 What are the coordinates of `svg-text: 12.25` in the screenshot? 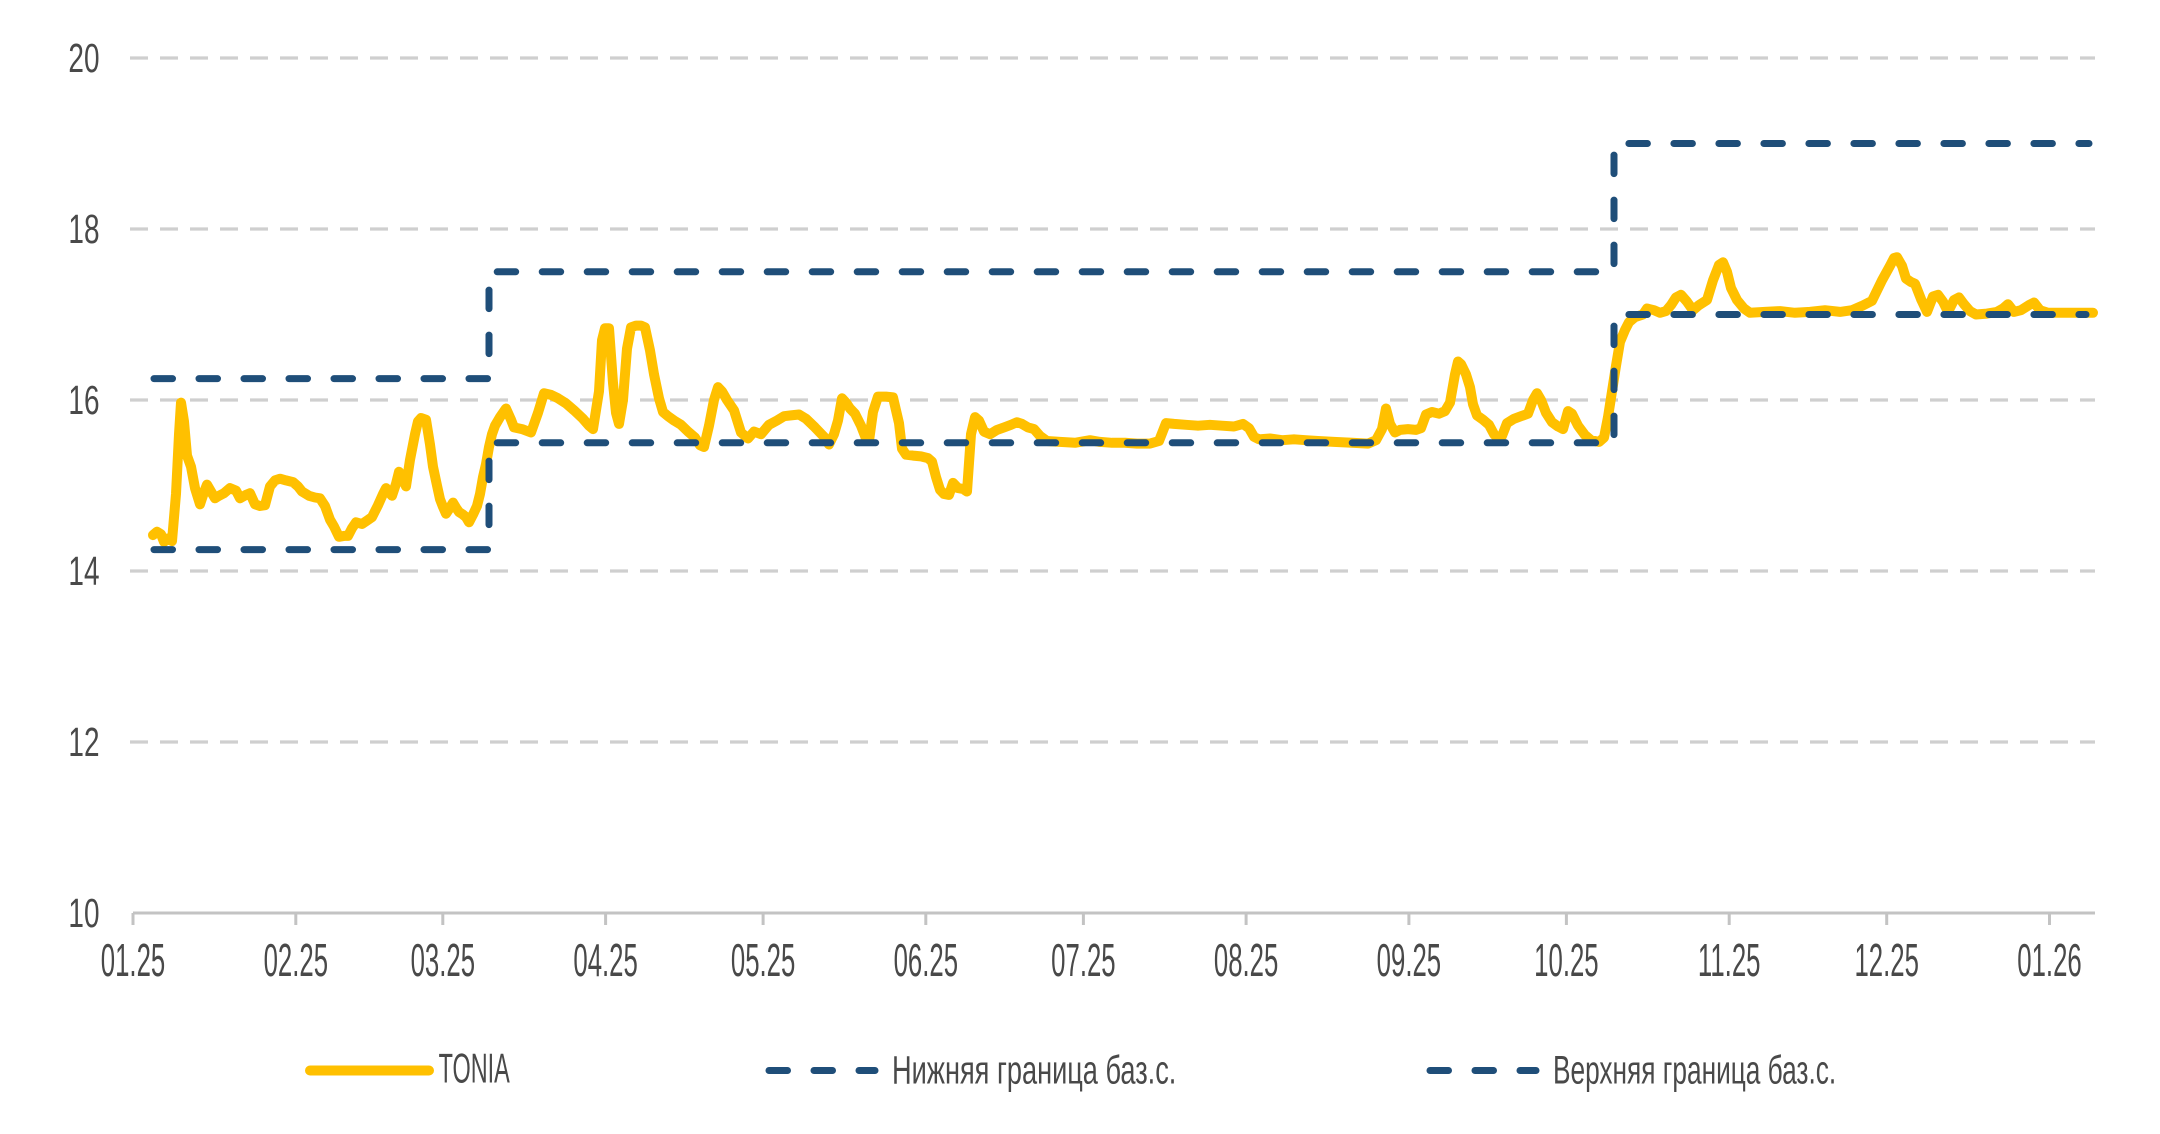 It's located at (1886, 960).